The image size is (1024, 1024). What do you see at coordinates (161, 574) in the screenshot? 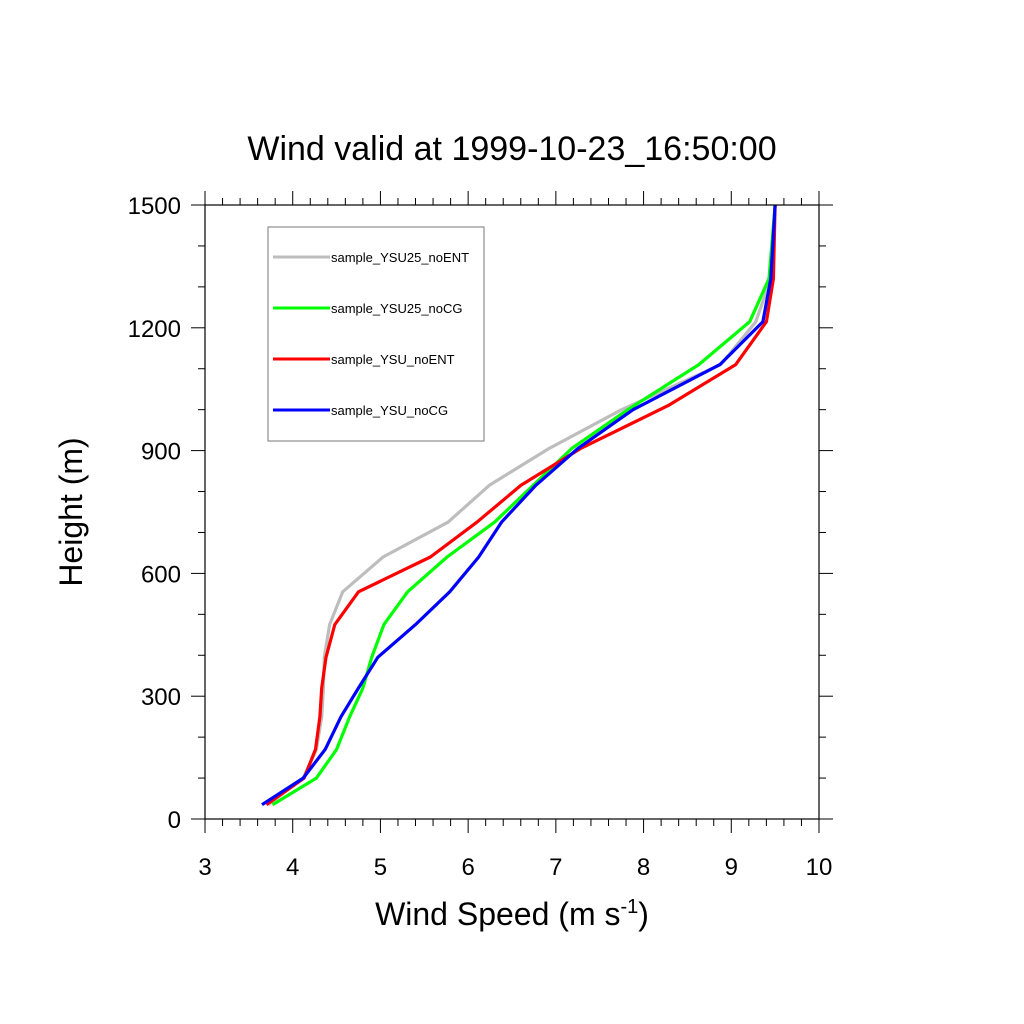
I see `y-tick-label: 600` at bounding box center [161, 574].